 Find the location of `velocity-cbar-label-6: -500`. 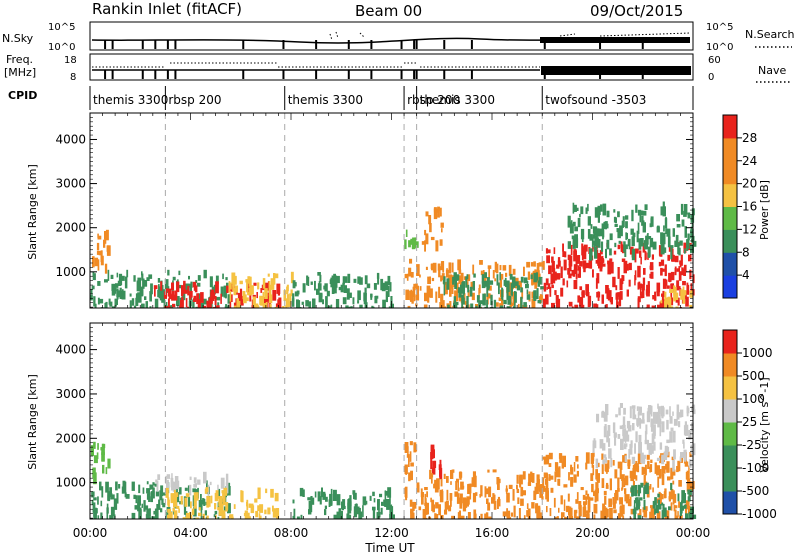

velocity-cbar-label-6: -500 is located at coordinates (755, 491).